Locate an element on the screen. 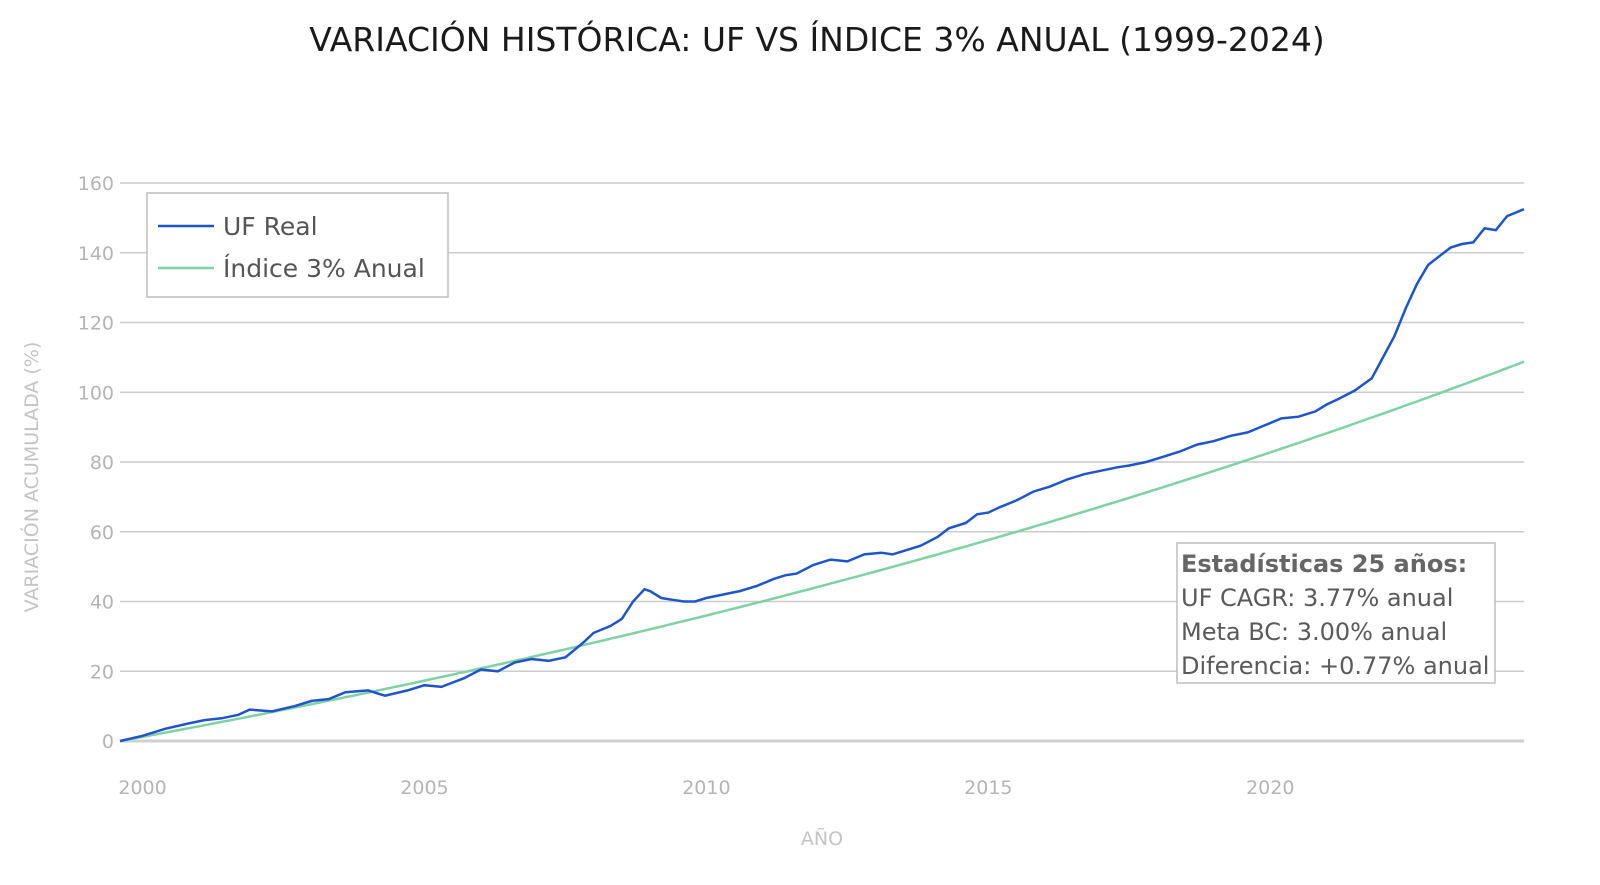 The width and height of the screenshot is (1600, 885). x-tick-label-2000: 2000 is located at coordinates (142, 788).